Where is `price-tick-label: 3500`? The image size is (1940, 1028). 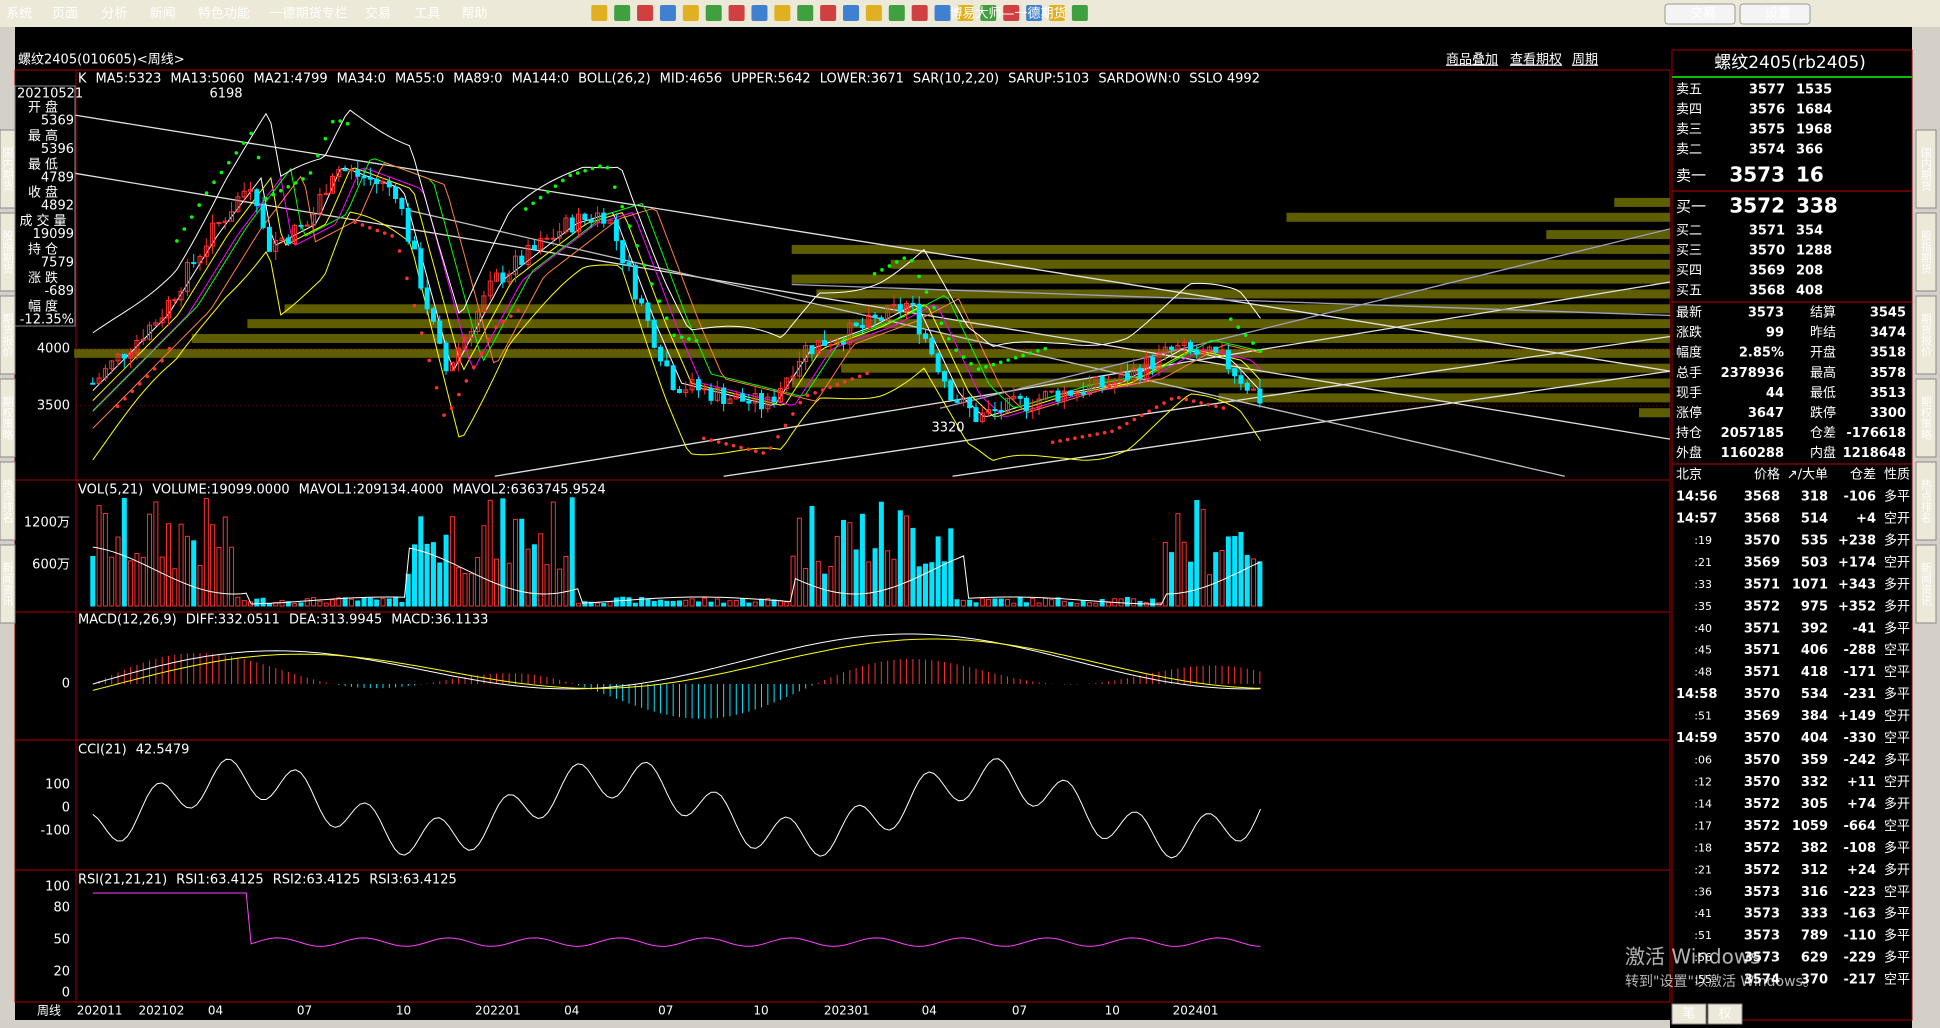 price-tick-label: 3500 is located at coordinates (53, 406).